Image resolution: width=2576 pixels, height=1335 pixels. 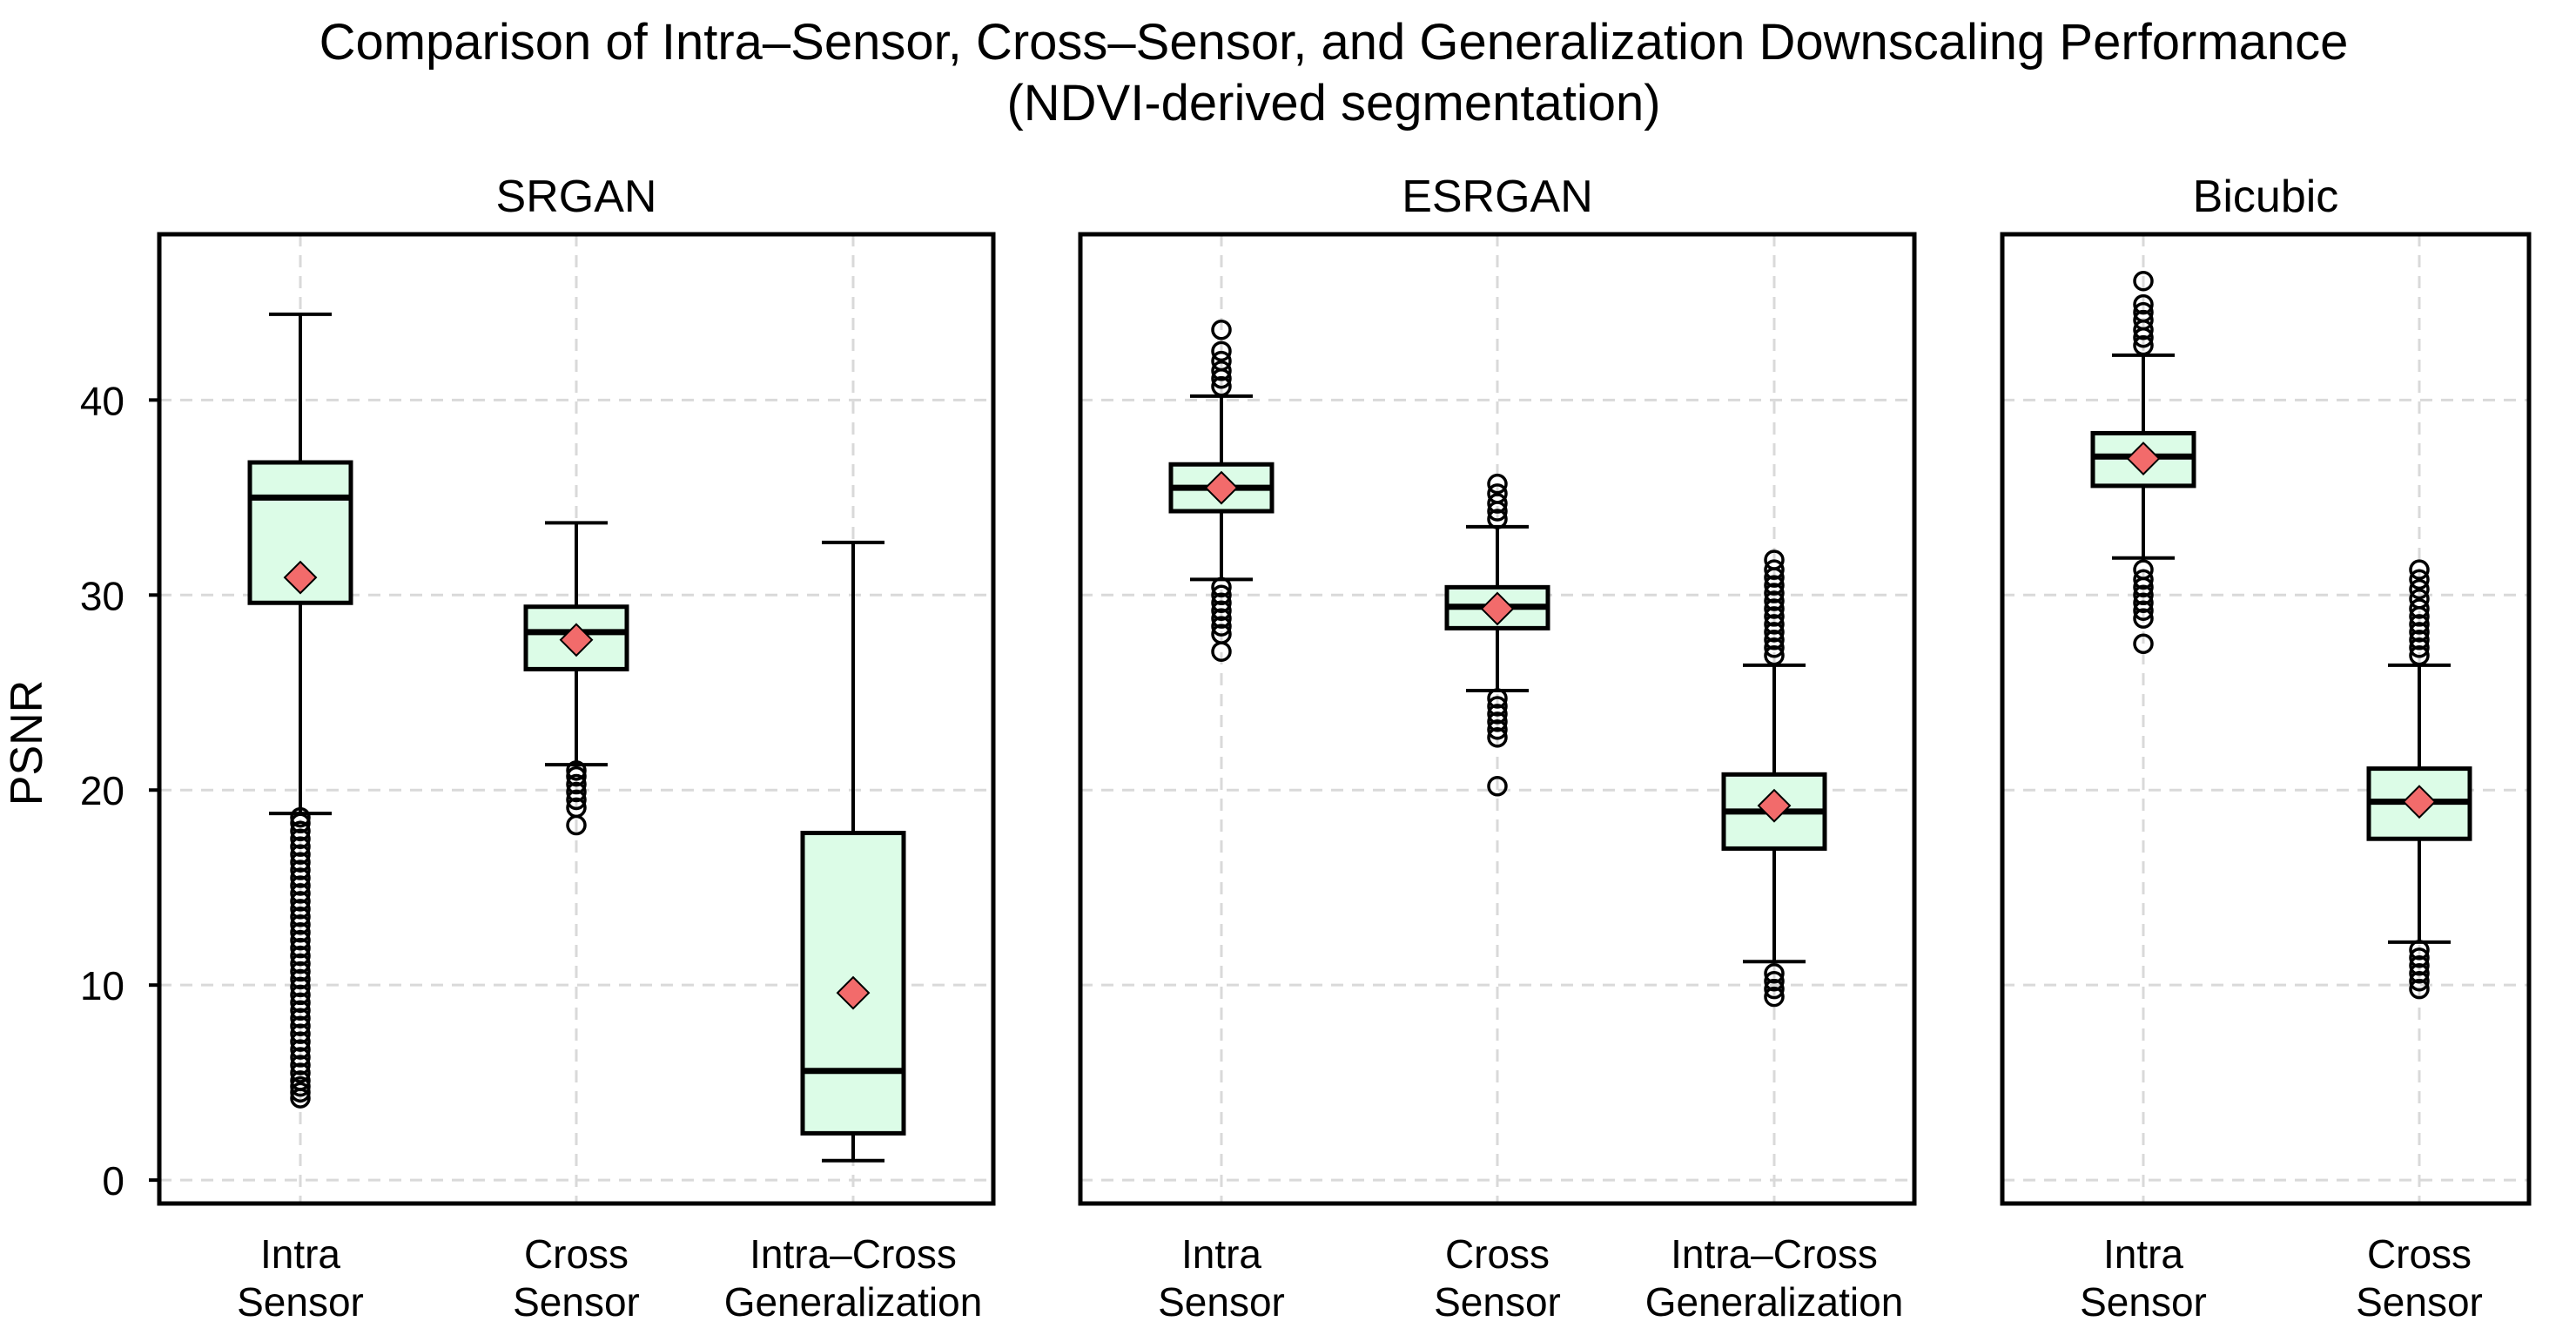 What do you see at coordinates (102, 985) in the screenshot?
I see `y-tick-label: 10` at bounding box center [102, 985].